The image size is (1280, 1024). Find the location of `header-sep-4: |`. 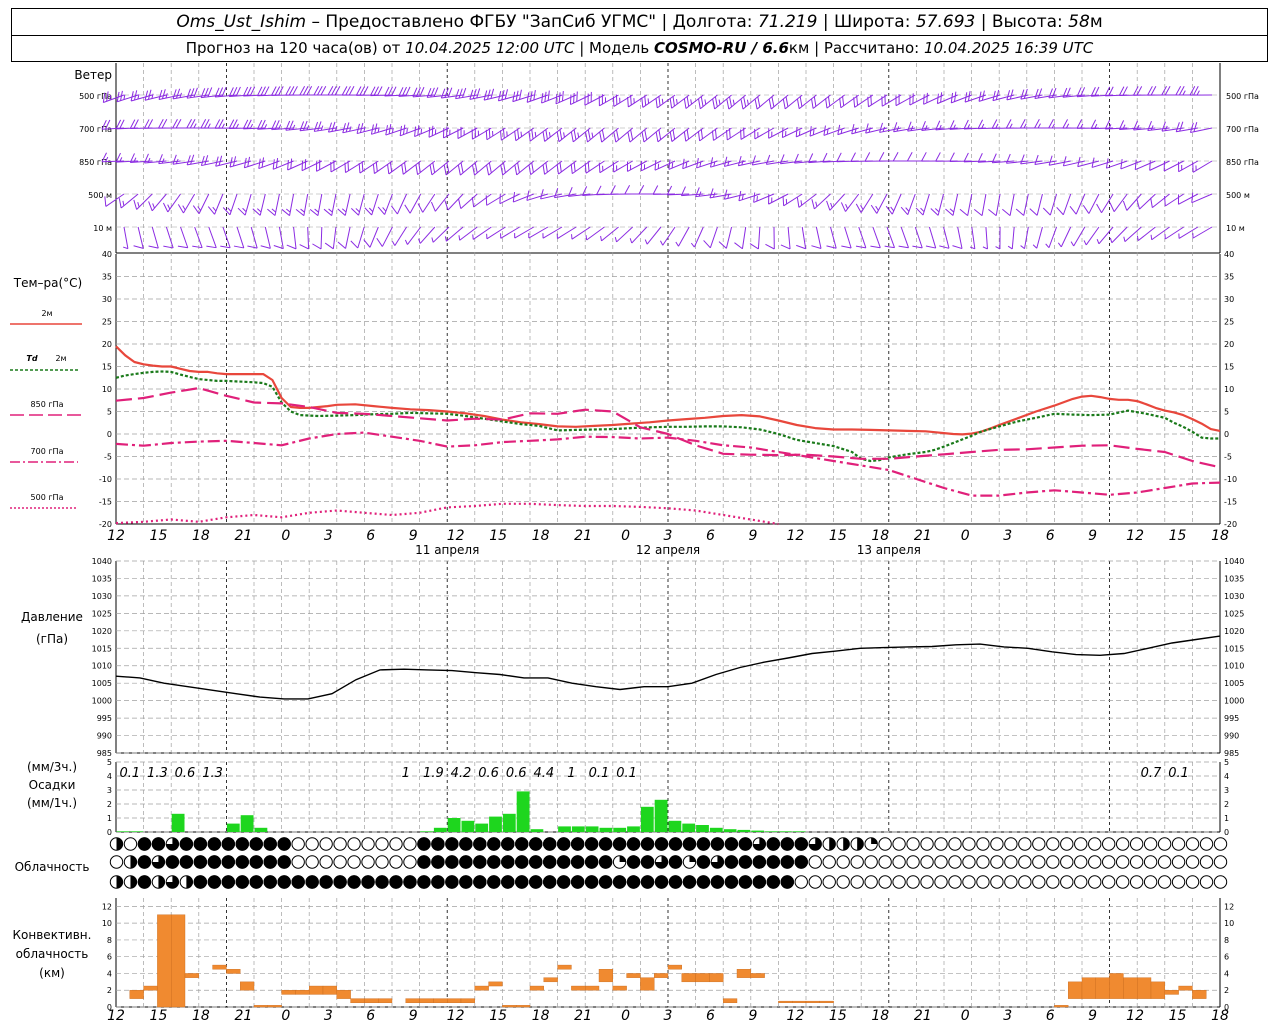

header-sep-4: | is located at coordinates (582, 48).